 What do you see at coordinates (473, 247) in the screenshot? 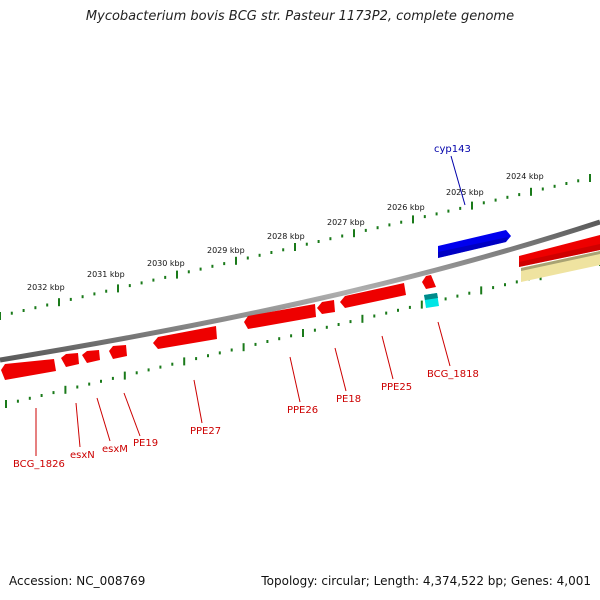
I see `forward-feature-arrow` at bounding box center [473, 247].